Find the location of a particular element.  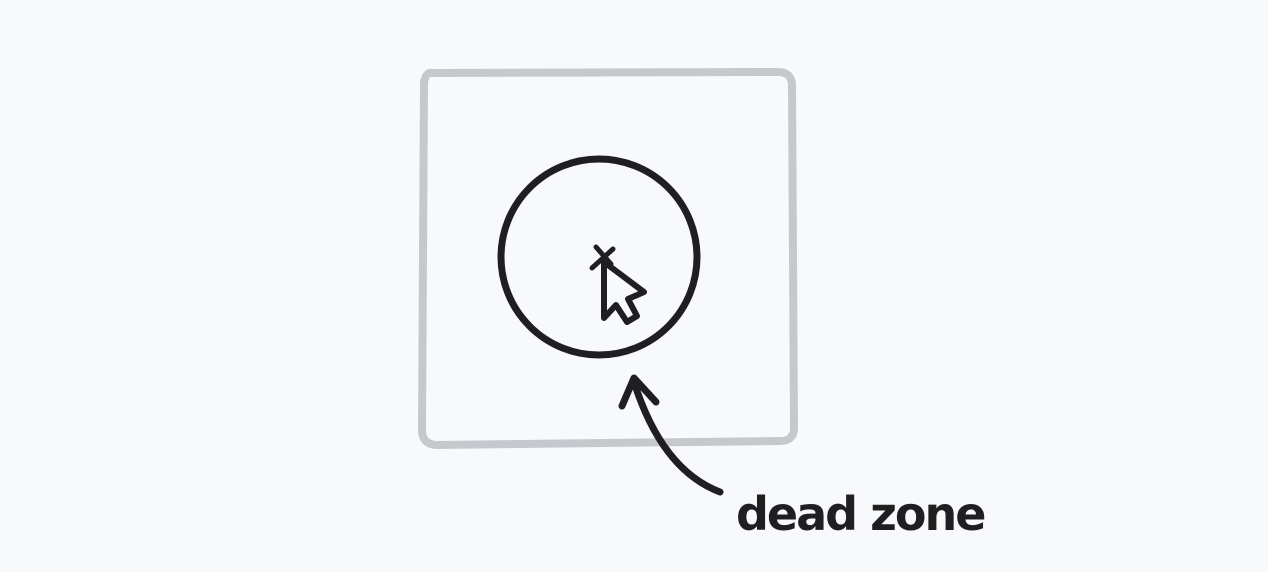

dead-zone-label: dead zone is located at coordinates (860, 514).